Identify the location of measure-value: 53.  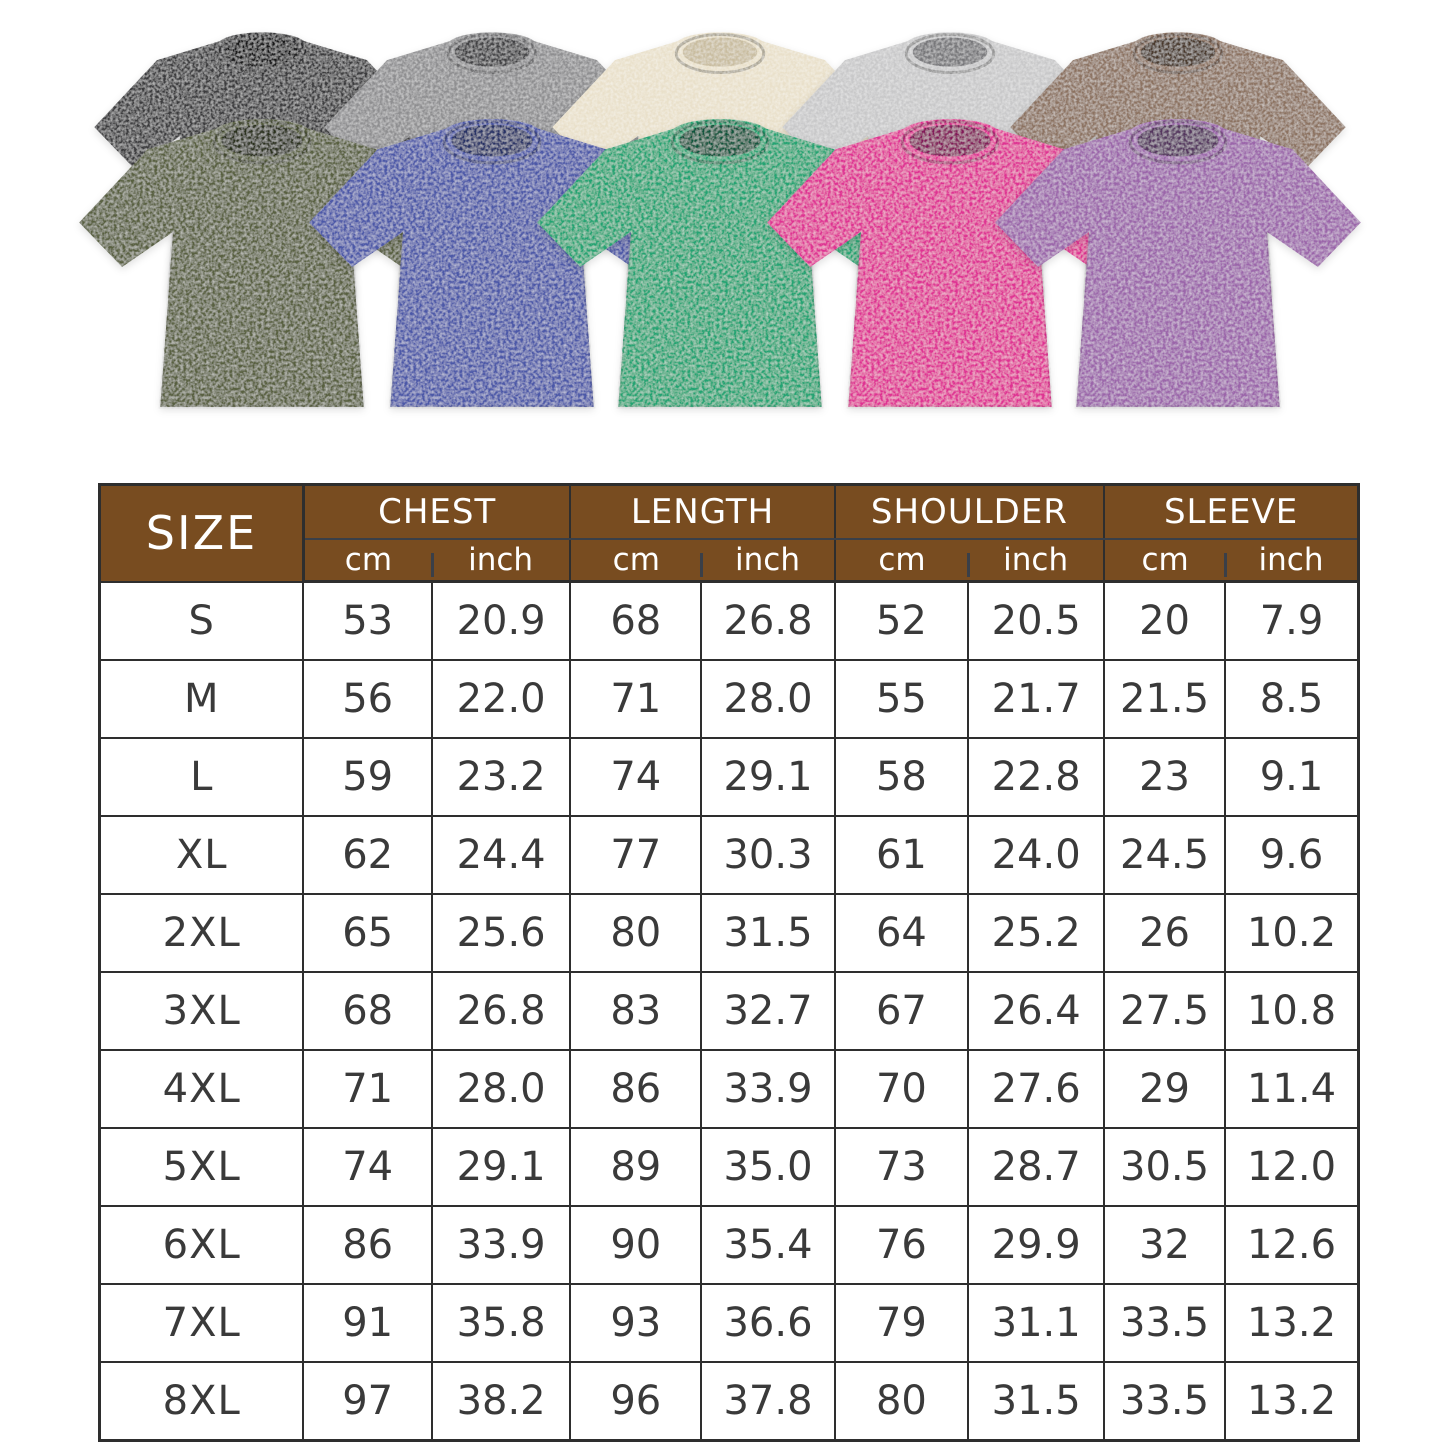
(367, 620).